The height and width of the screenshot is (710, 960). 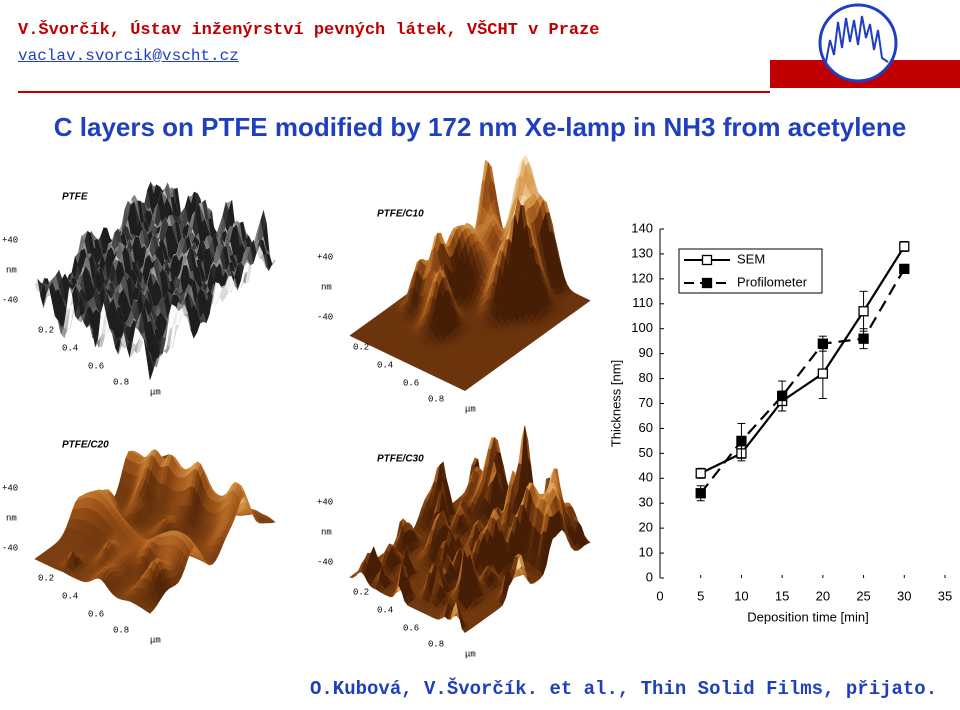 What do you see at coordinates (75, 197) in the screenshot?
I see `afm-label: PTFE` at bounding box center [75, 197].